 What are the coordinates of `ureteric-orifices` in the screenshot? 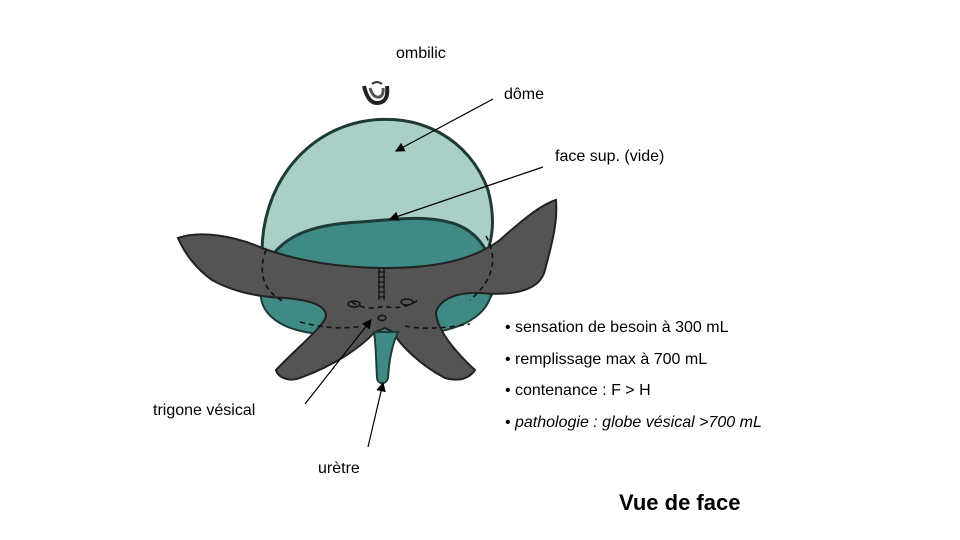 It's located at (380, 310).